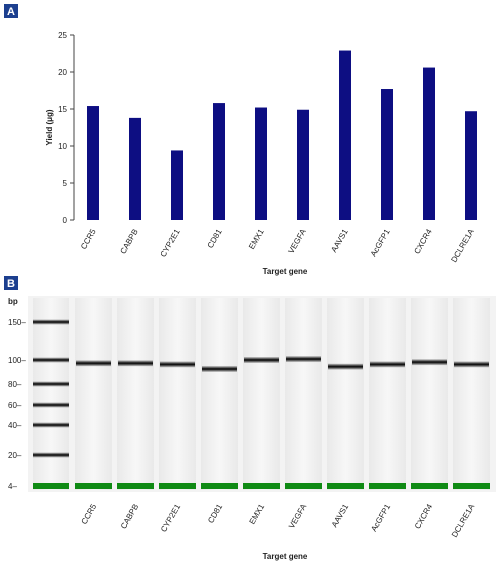  Describe the element at coordinates (135, 168) in the screenshot. I see `bar-cabpb` at that location.